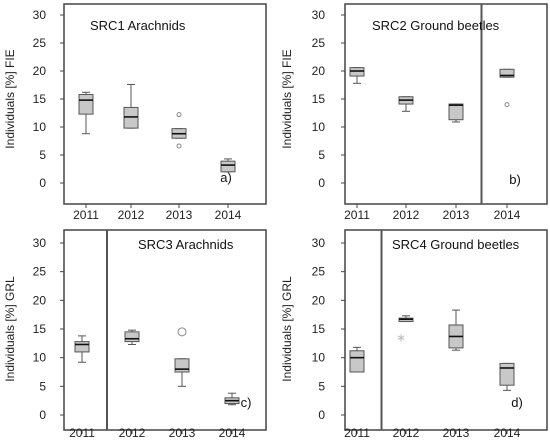 This screenshot has height=442, width=550. I want to click on panel-label: a), so click(226, 177).